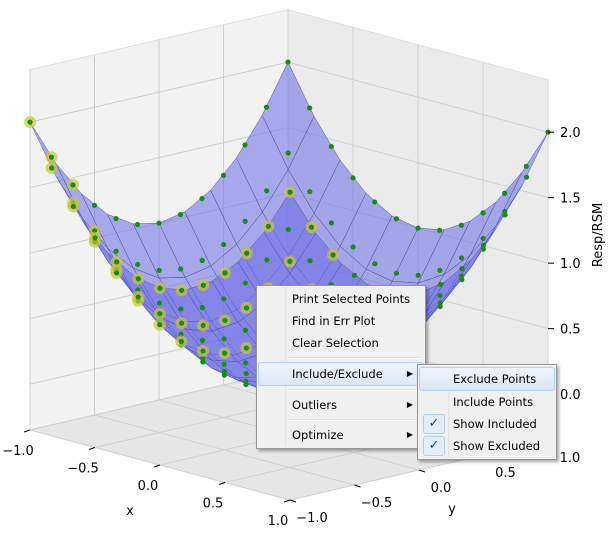  What do you see at coordinates (598, 235) in the screenshot?
I see `z-axis-label: Resp/RSM` at bounding box center [598, 235].